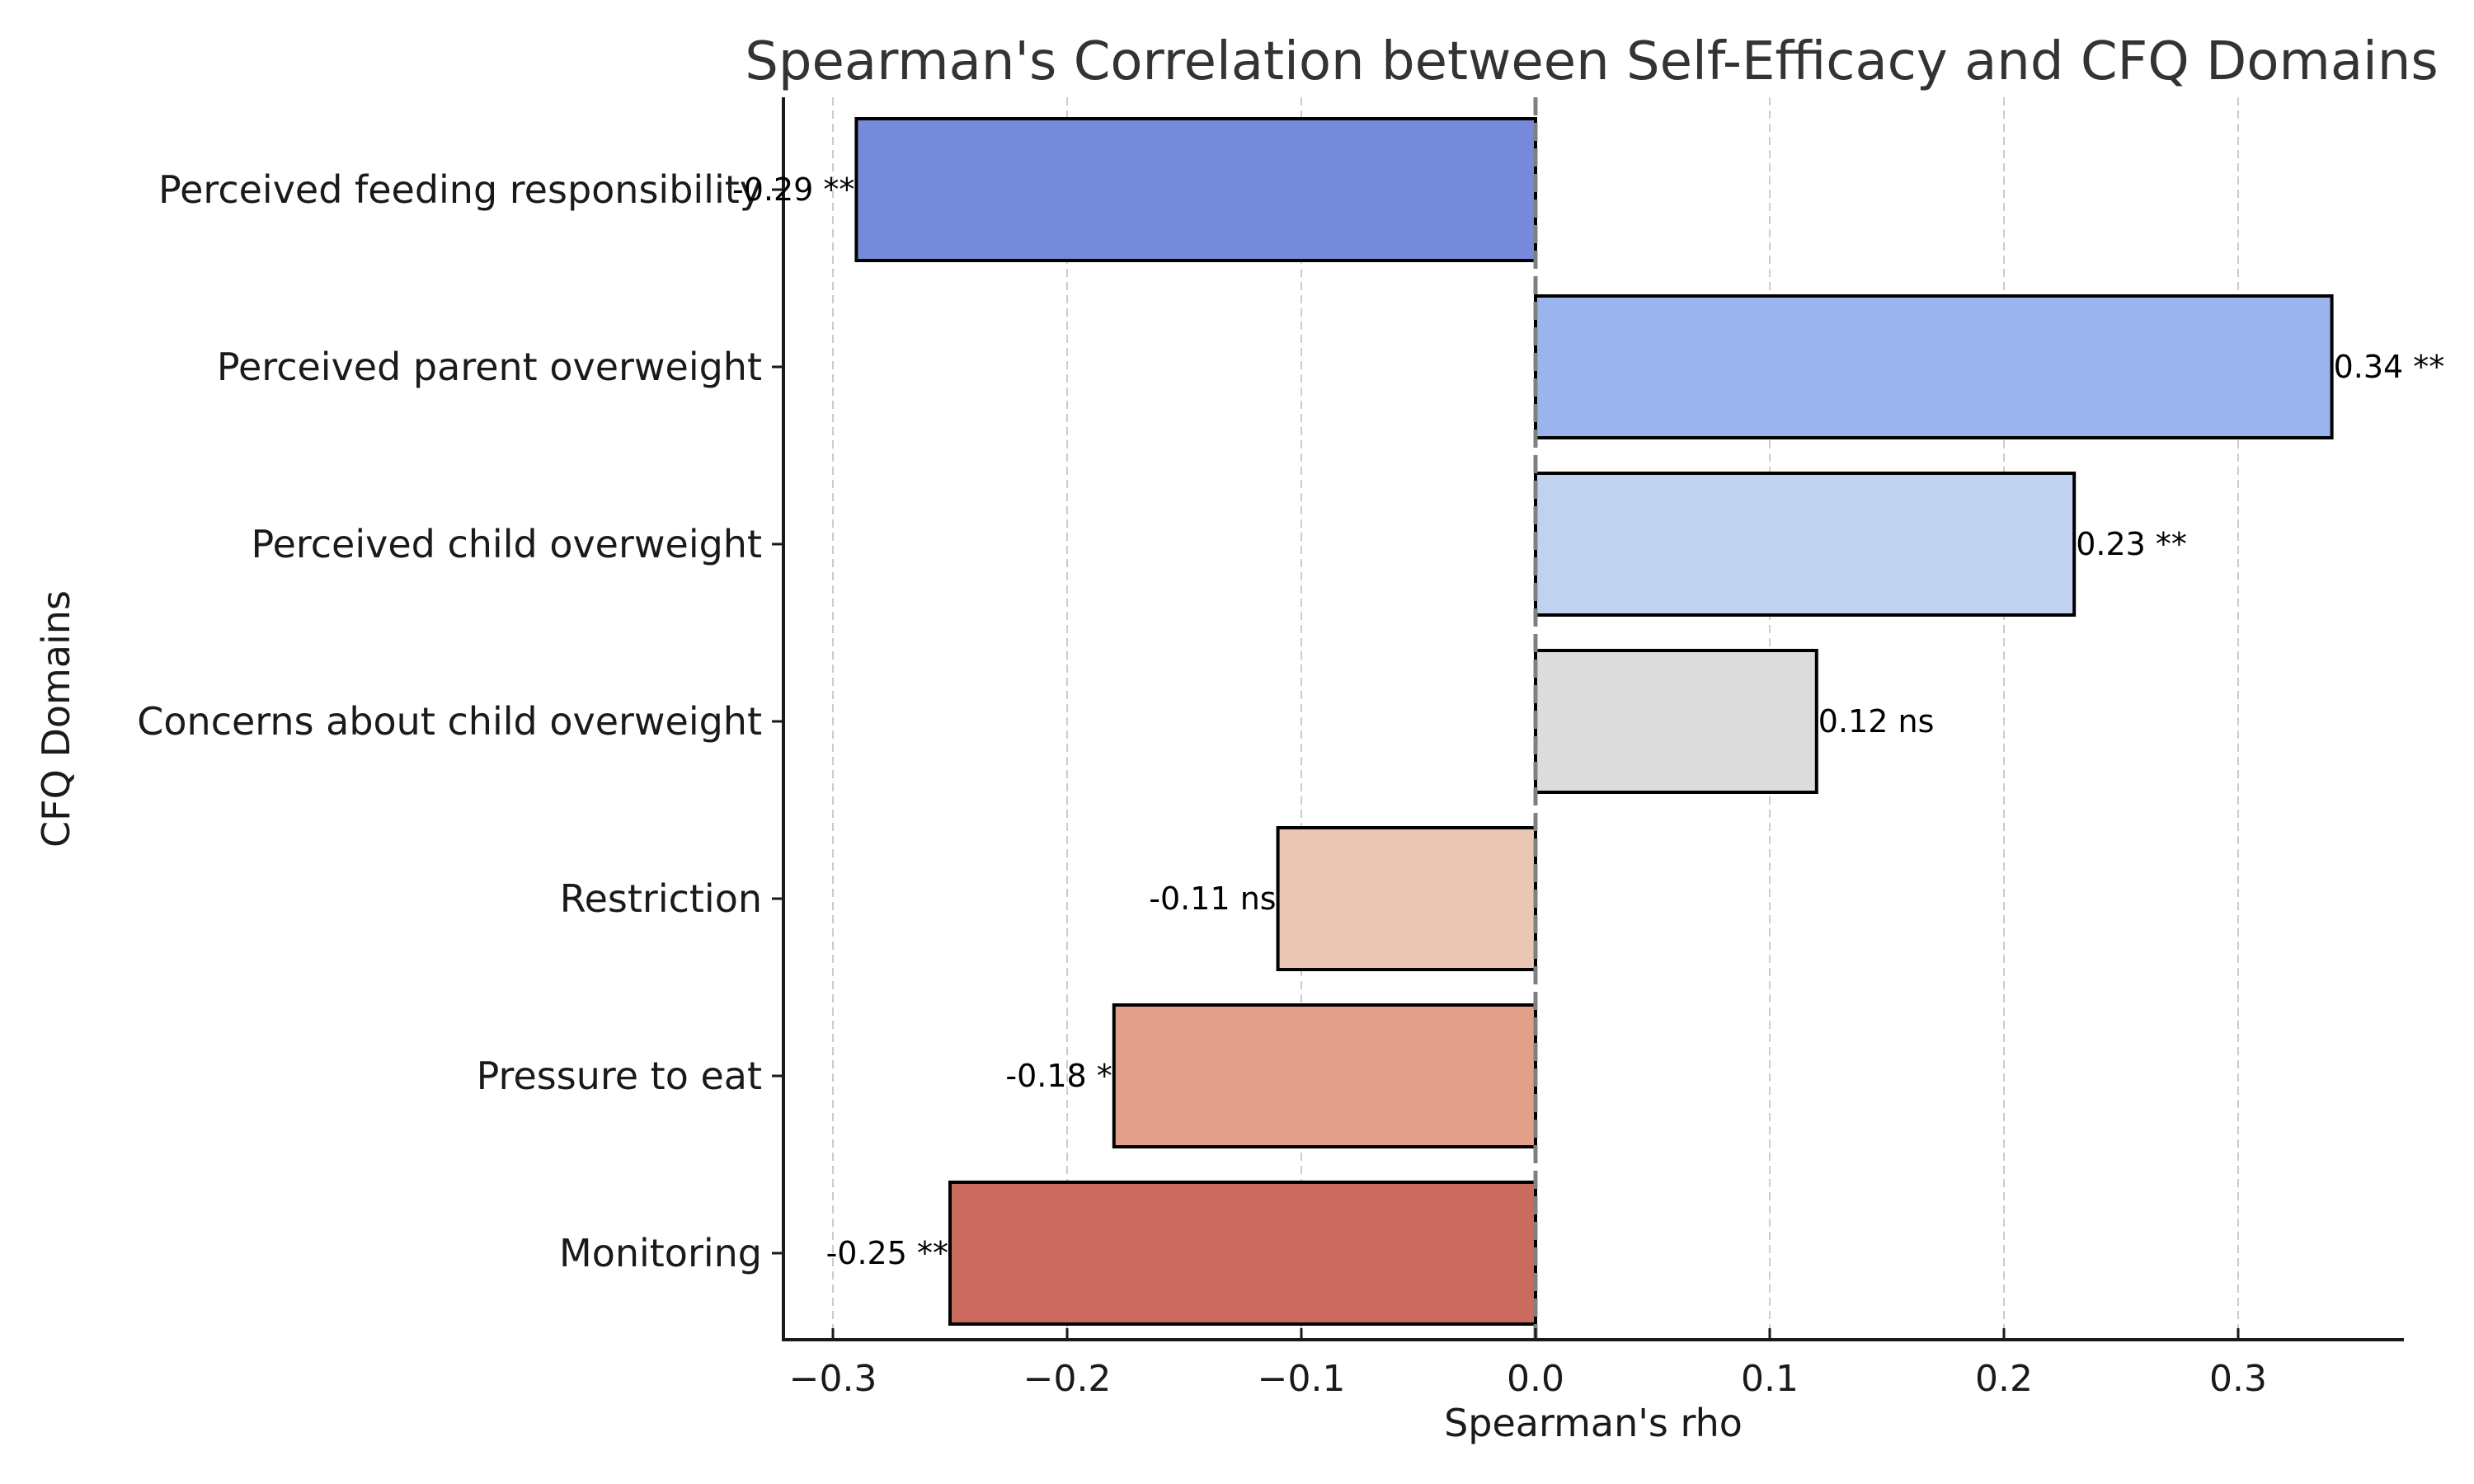  What do you see at coordinates (506, 544) in the screenshot?
I see `y-category-label: Perceived child overweight` at bounding box center [506, 544].